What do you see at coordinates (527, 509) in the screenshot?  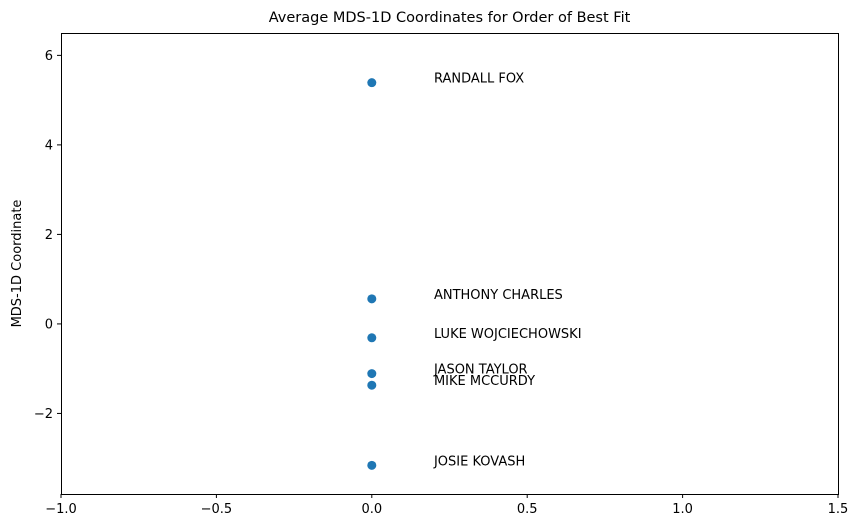 I see `x-tick-label: 0.5` at bounding box center [527, 509].